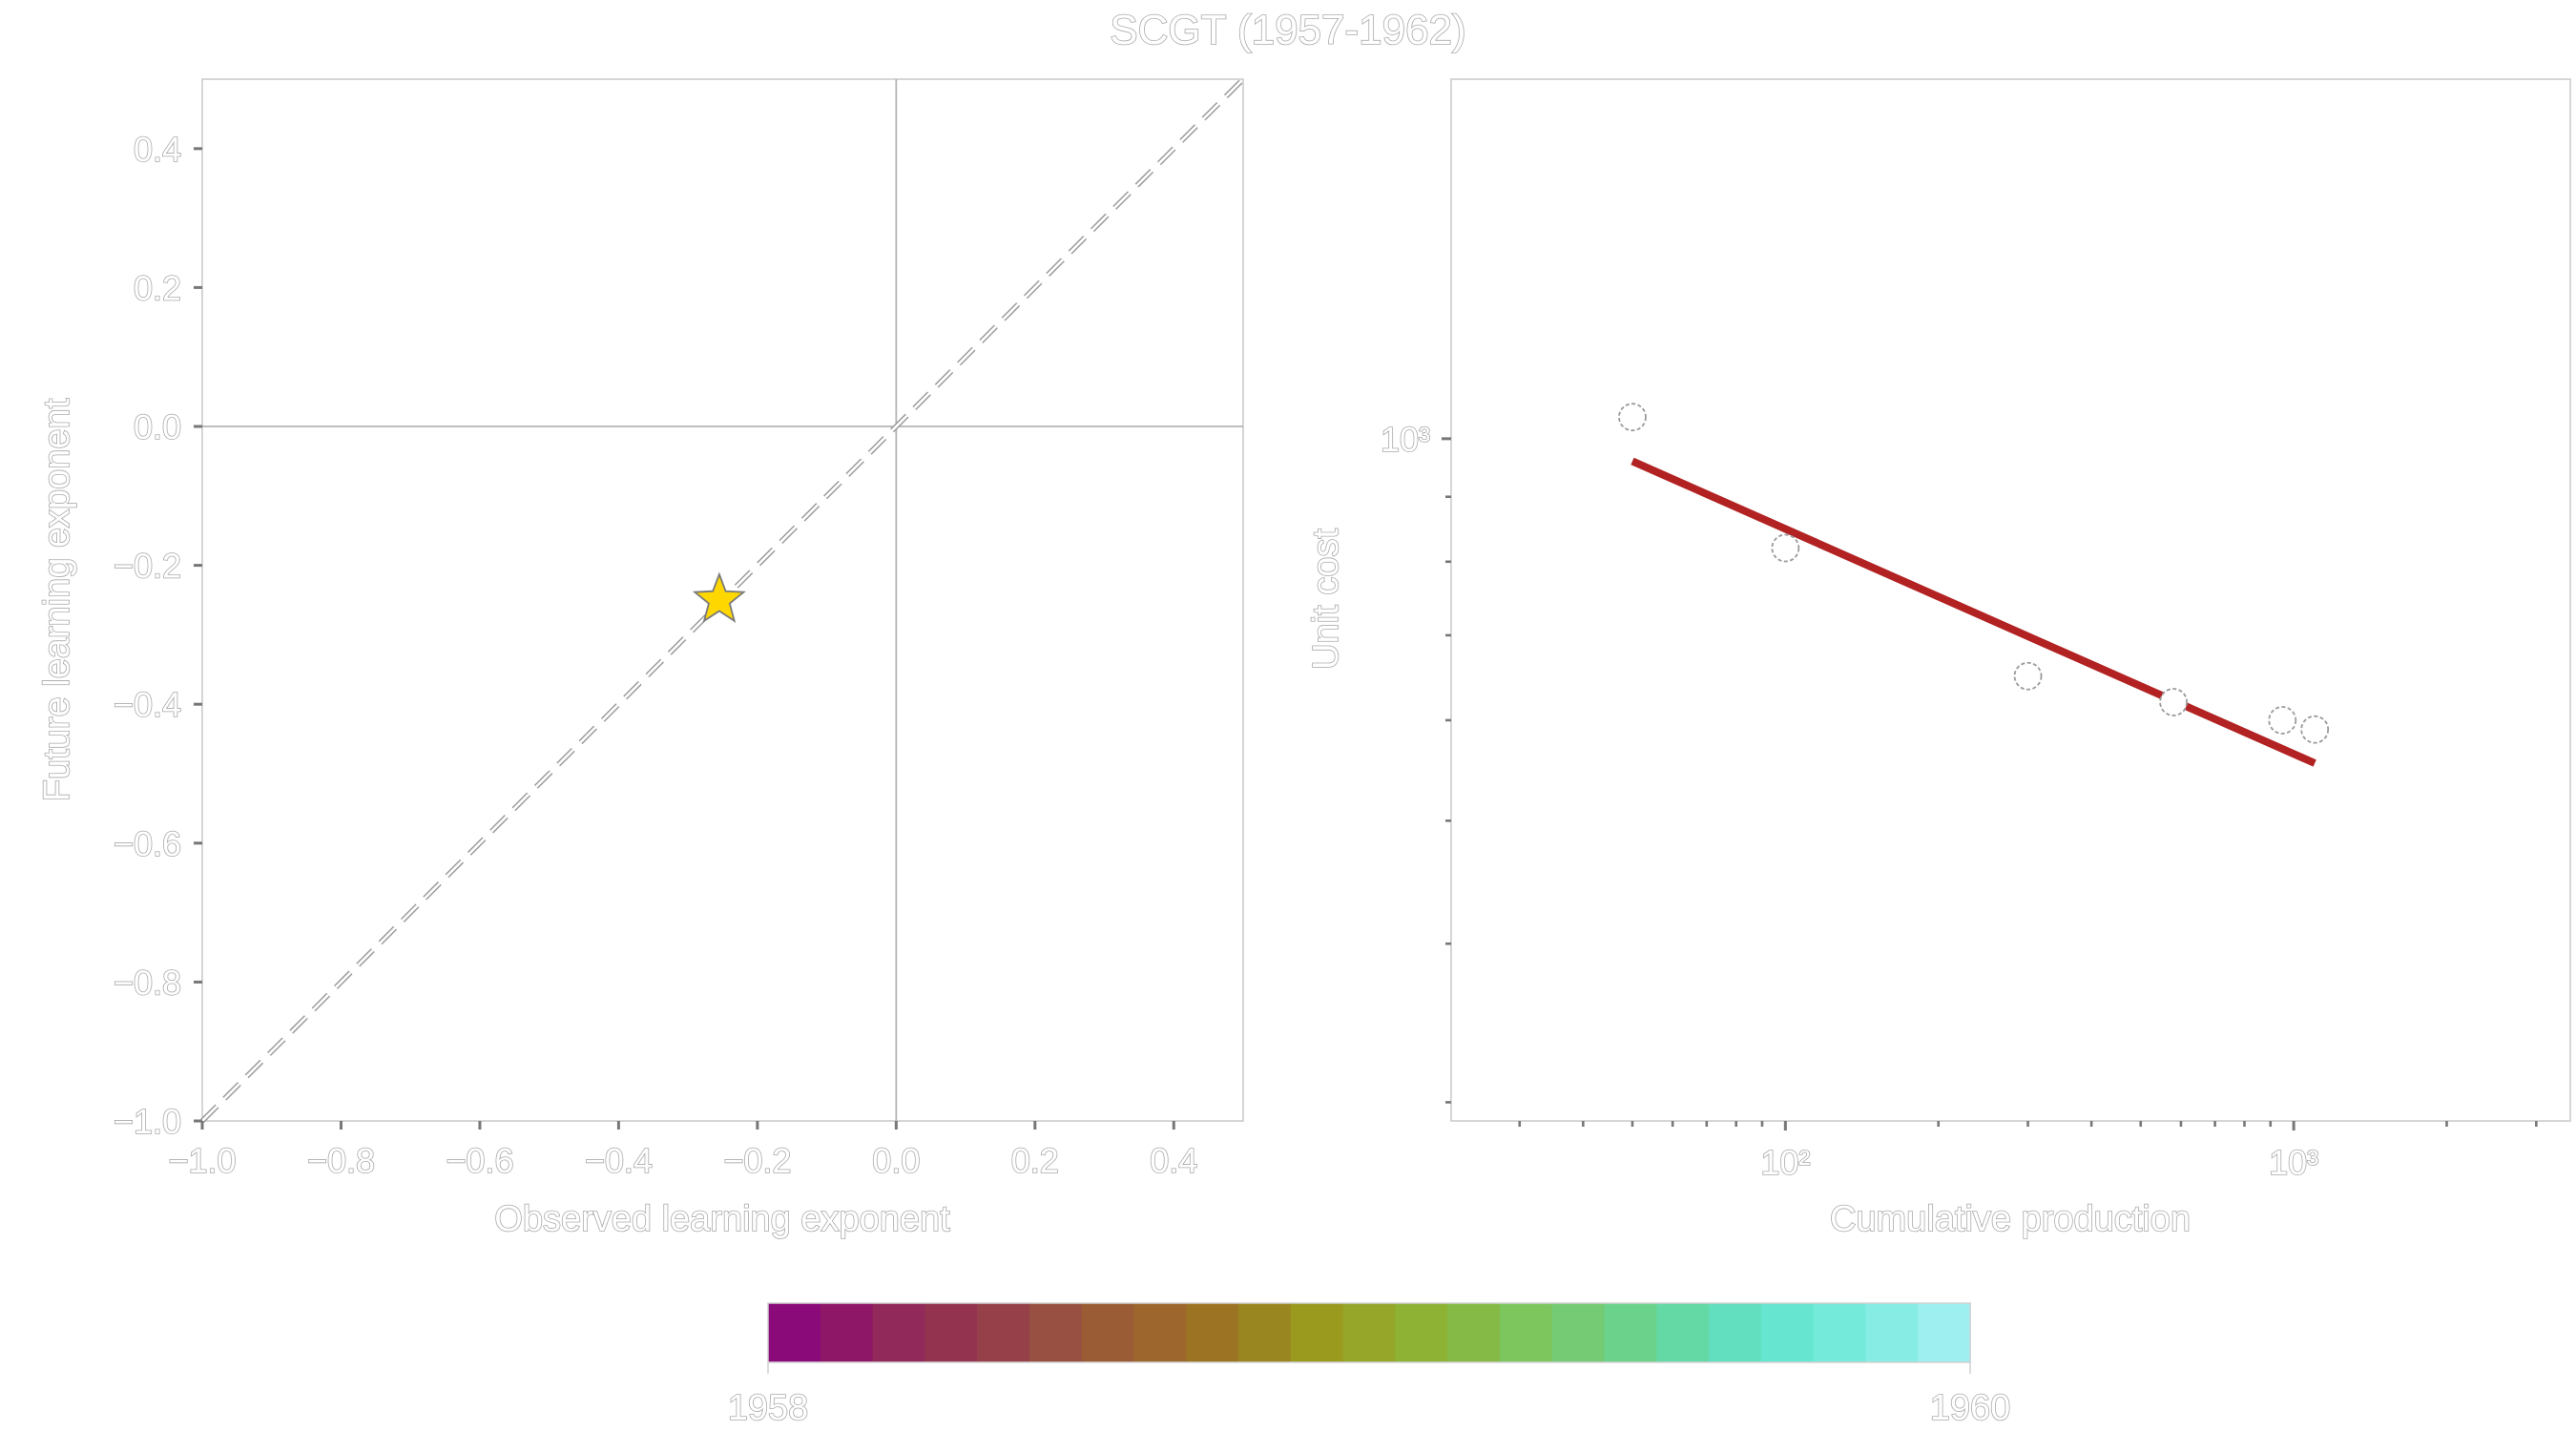 Image resolution: width=2576 pixels, height=1431 pixels. What do you see at coordinates (147, 982) in the screenshot?
I see `left-y-tick-label: −0.8` at bounding box center [147, 982].